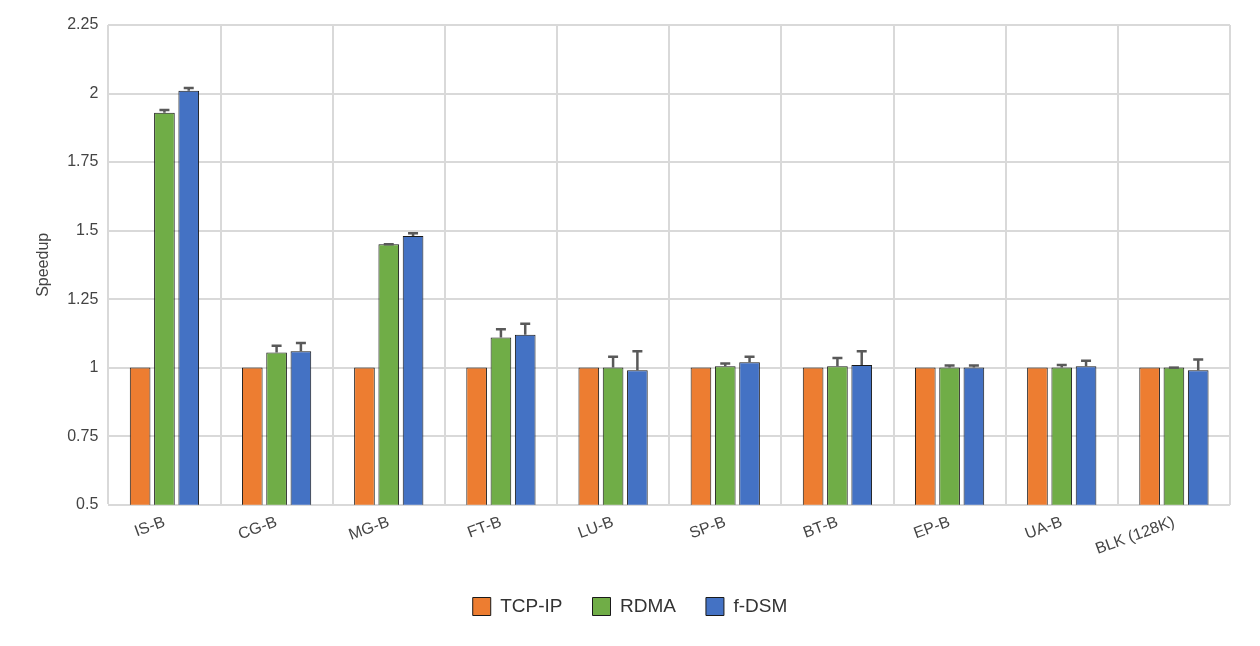 The height and width of the screenshot is (646, 1260). What do you see at coordinates (43, 264) in the screenshot?
I see `y-axis-title: Speedup` at bounding box center [43, 264].